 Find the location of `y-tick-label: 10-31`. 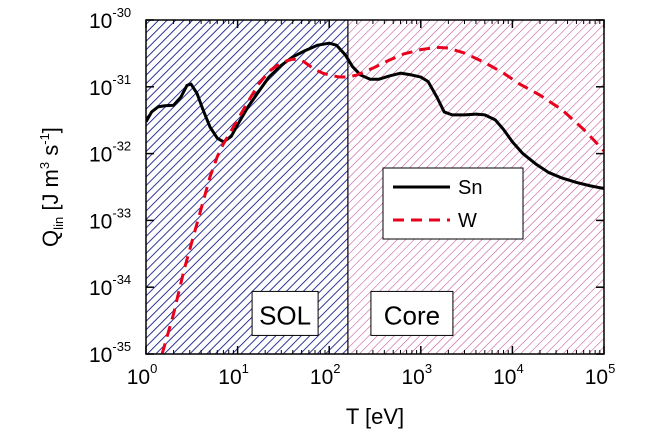

y-tick-label: 10-31 is located at coordinates (110, 86).